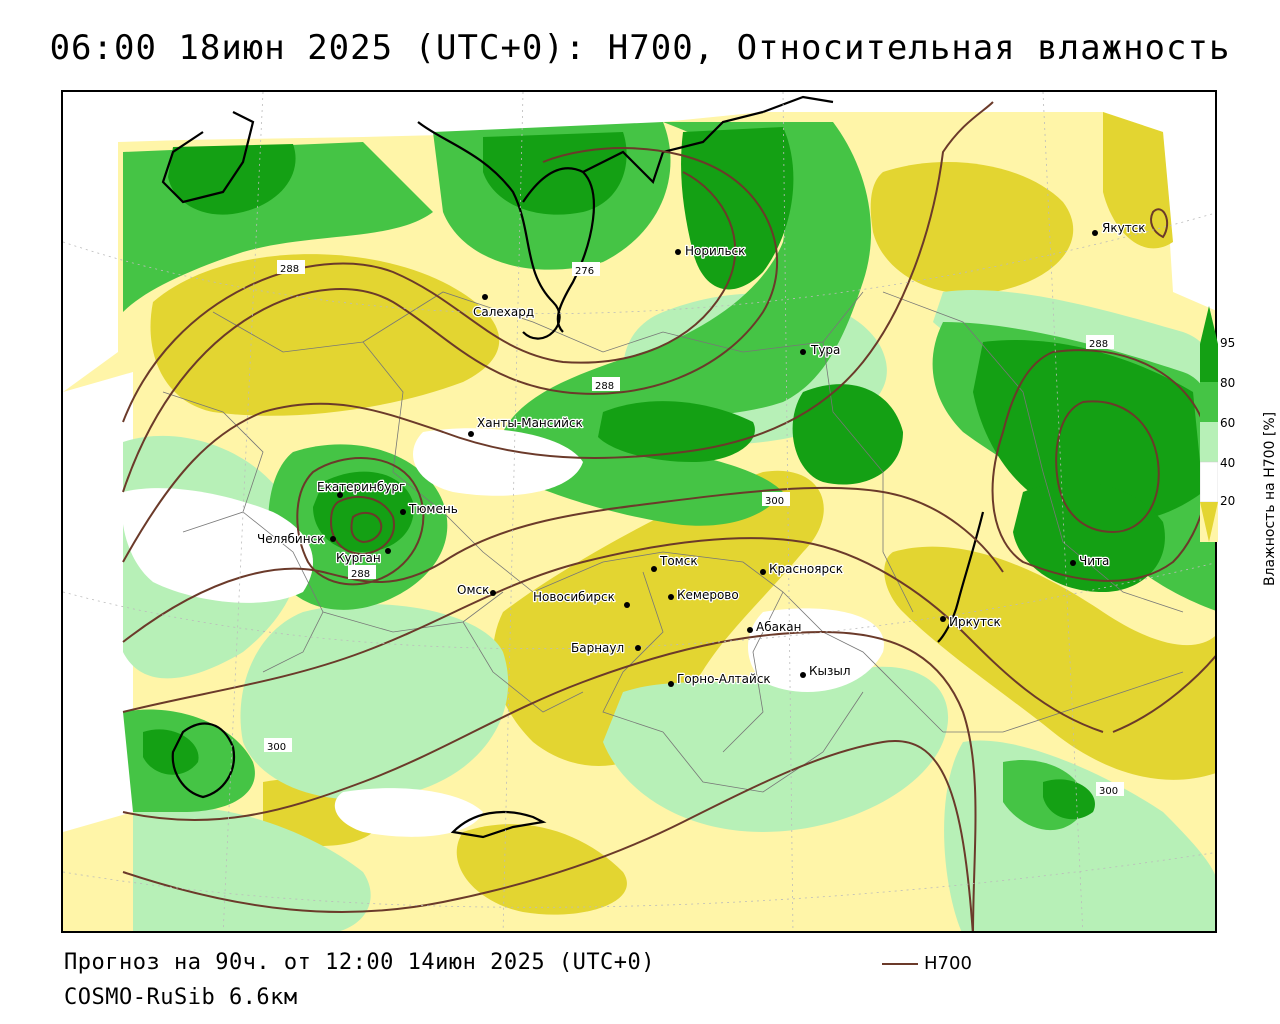 The image size is (1280, 1024). What do you see at coordinates (715, 251) in the screenshot?
I see `city-norilsk: Норильск` at bounding box center [715, 251].